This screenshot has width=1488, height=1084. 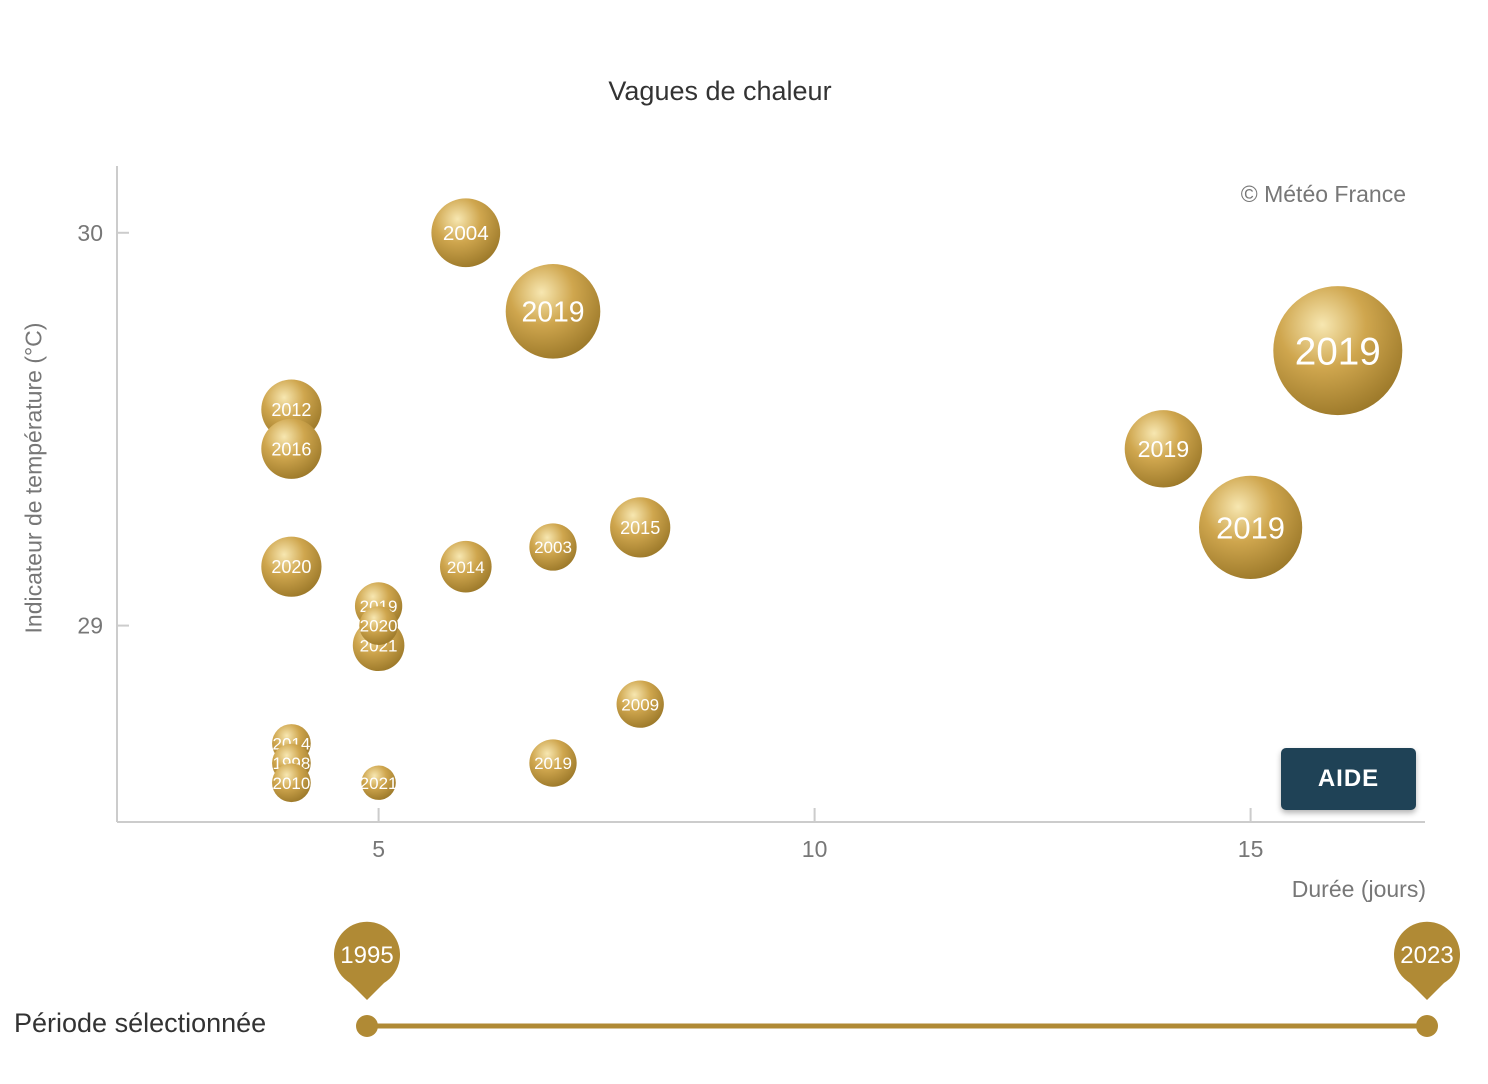 I want to click on period-label: Période sélectionnée, so click(x=140, y=1023).